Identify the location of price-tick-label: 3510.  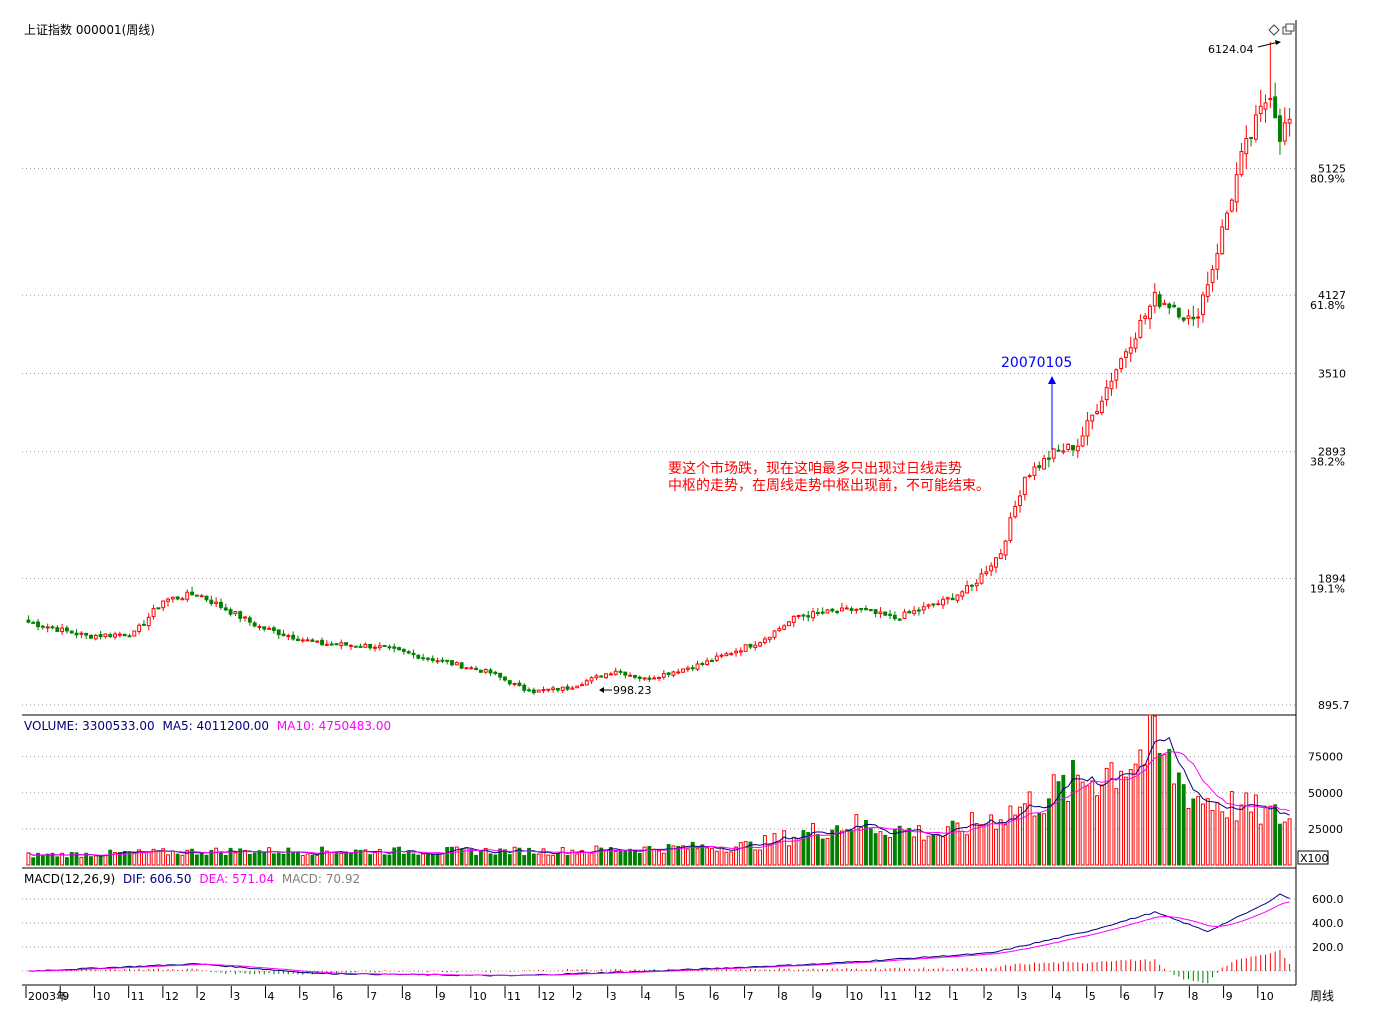
(1332, 373).